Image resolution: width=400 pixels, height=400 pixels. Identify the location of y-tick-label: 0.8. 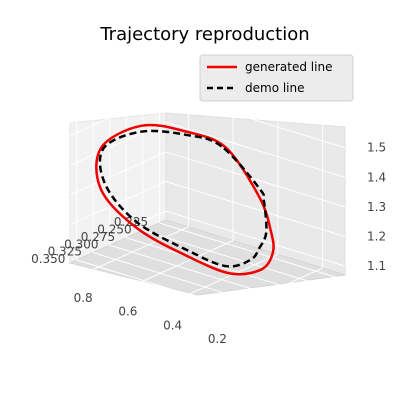
(83, 298).